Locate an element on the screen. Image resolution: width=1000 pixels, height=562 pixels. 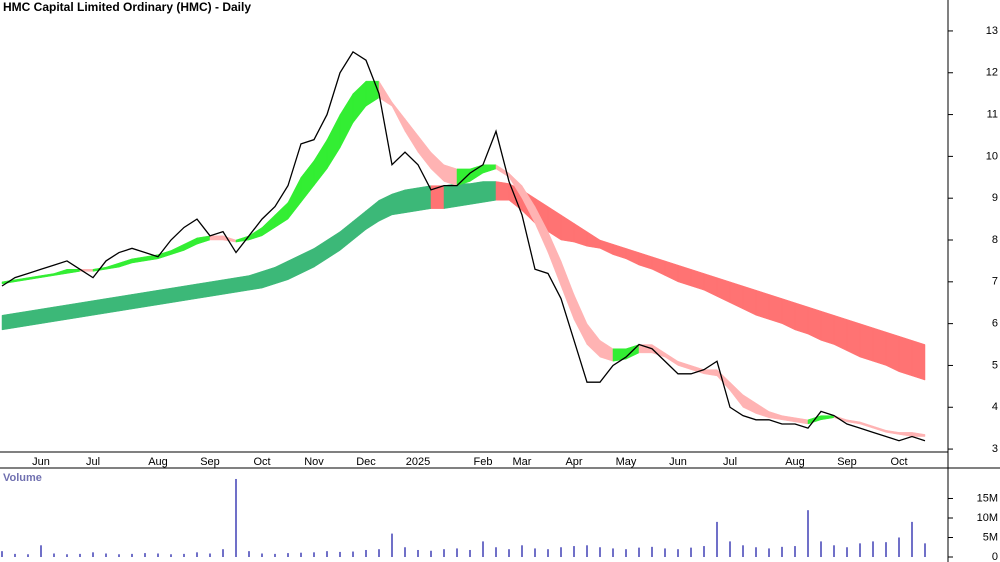
y-tick-label: 5M is located at coordinates (990, 537).